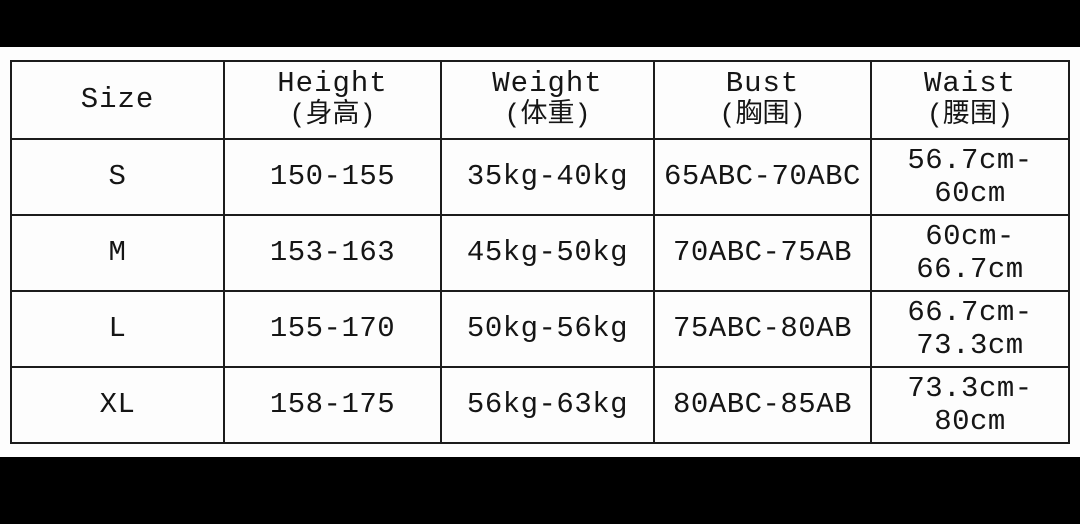  Describe the element at coordinates (332, 116) in the screenshot. I see `header-label-height-zh: (身高)` at that location.